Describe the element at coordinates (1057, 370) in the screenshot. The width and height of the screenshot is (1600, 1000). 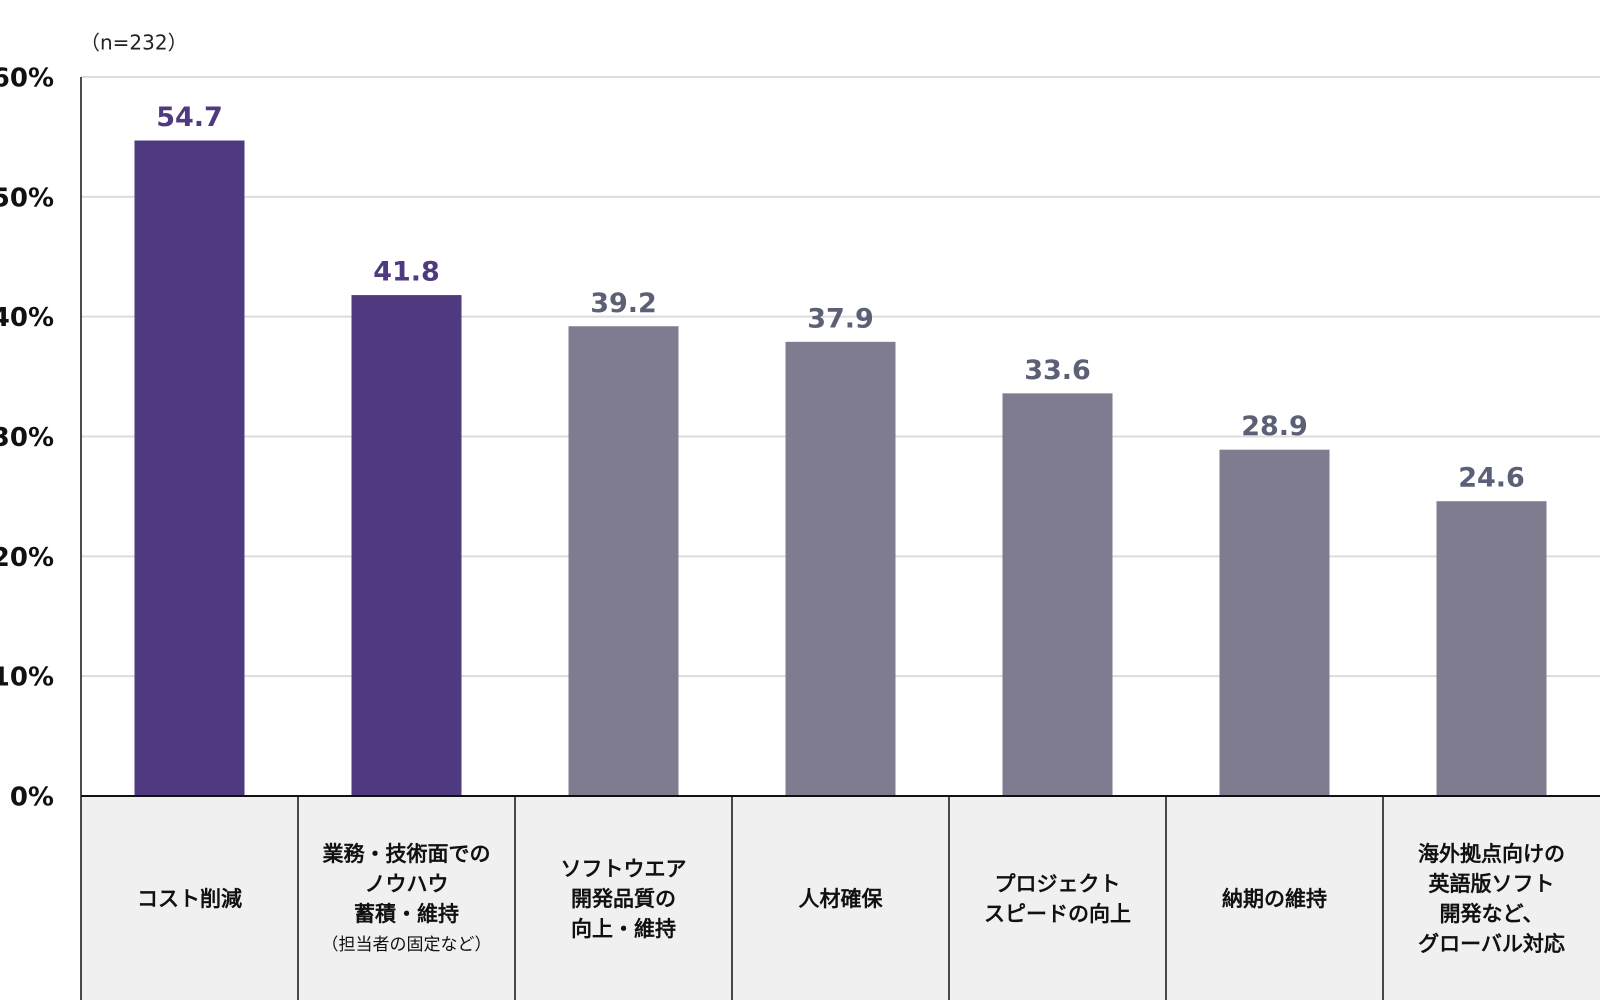
I see `value-label: 33.6` at that location.